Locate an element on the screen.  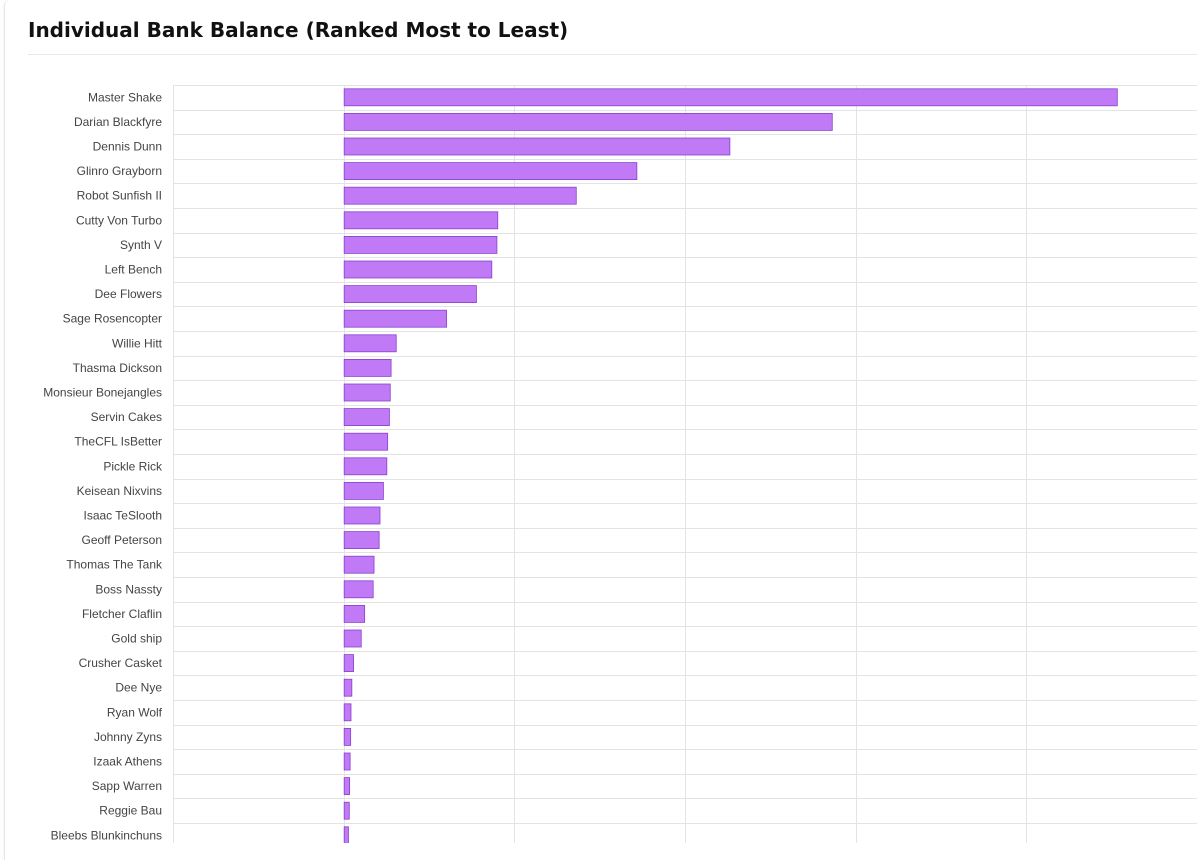
category-label: Willie Hitt is located at coordinates (137, 343).